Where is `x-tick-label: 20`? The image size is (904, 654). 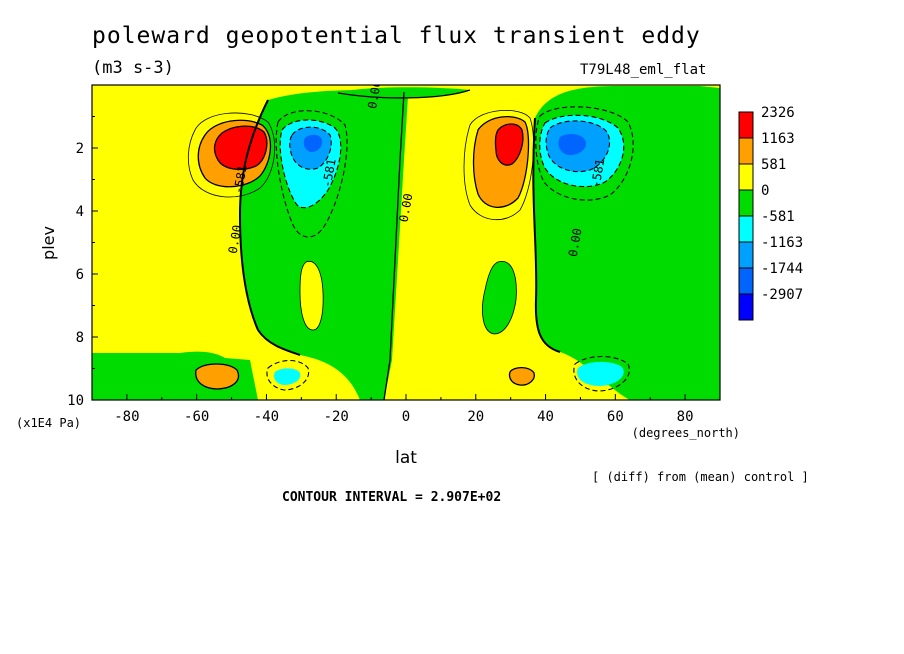 x-tick-label: 20 is located at coordinates (475, 417).